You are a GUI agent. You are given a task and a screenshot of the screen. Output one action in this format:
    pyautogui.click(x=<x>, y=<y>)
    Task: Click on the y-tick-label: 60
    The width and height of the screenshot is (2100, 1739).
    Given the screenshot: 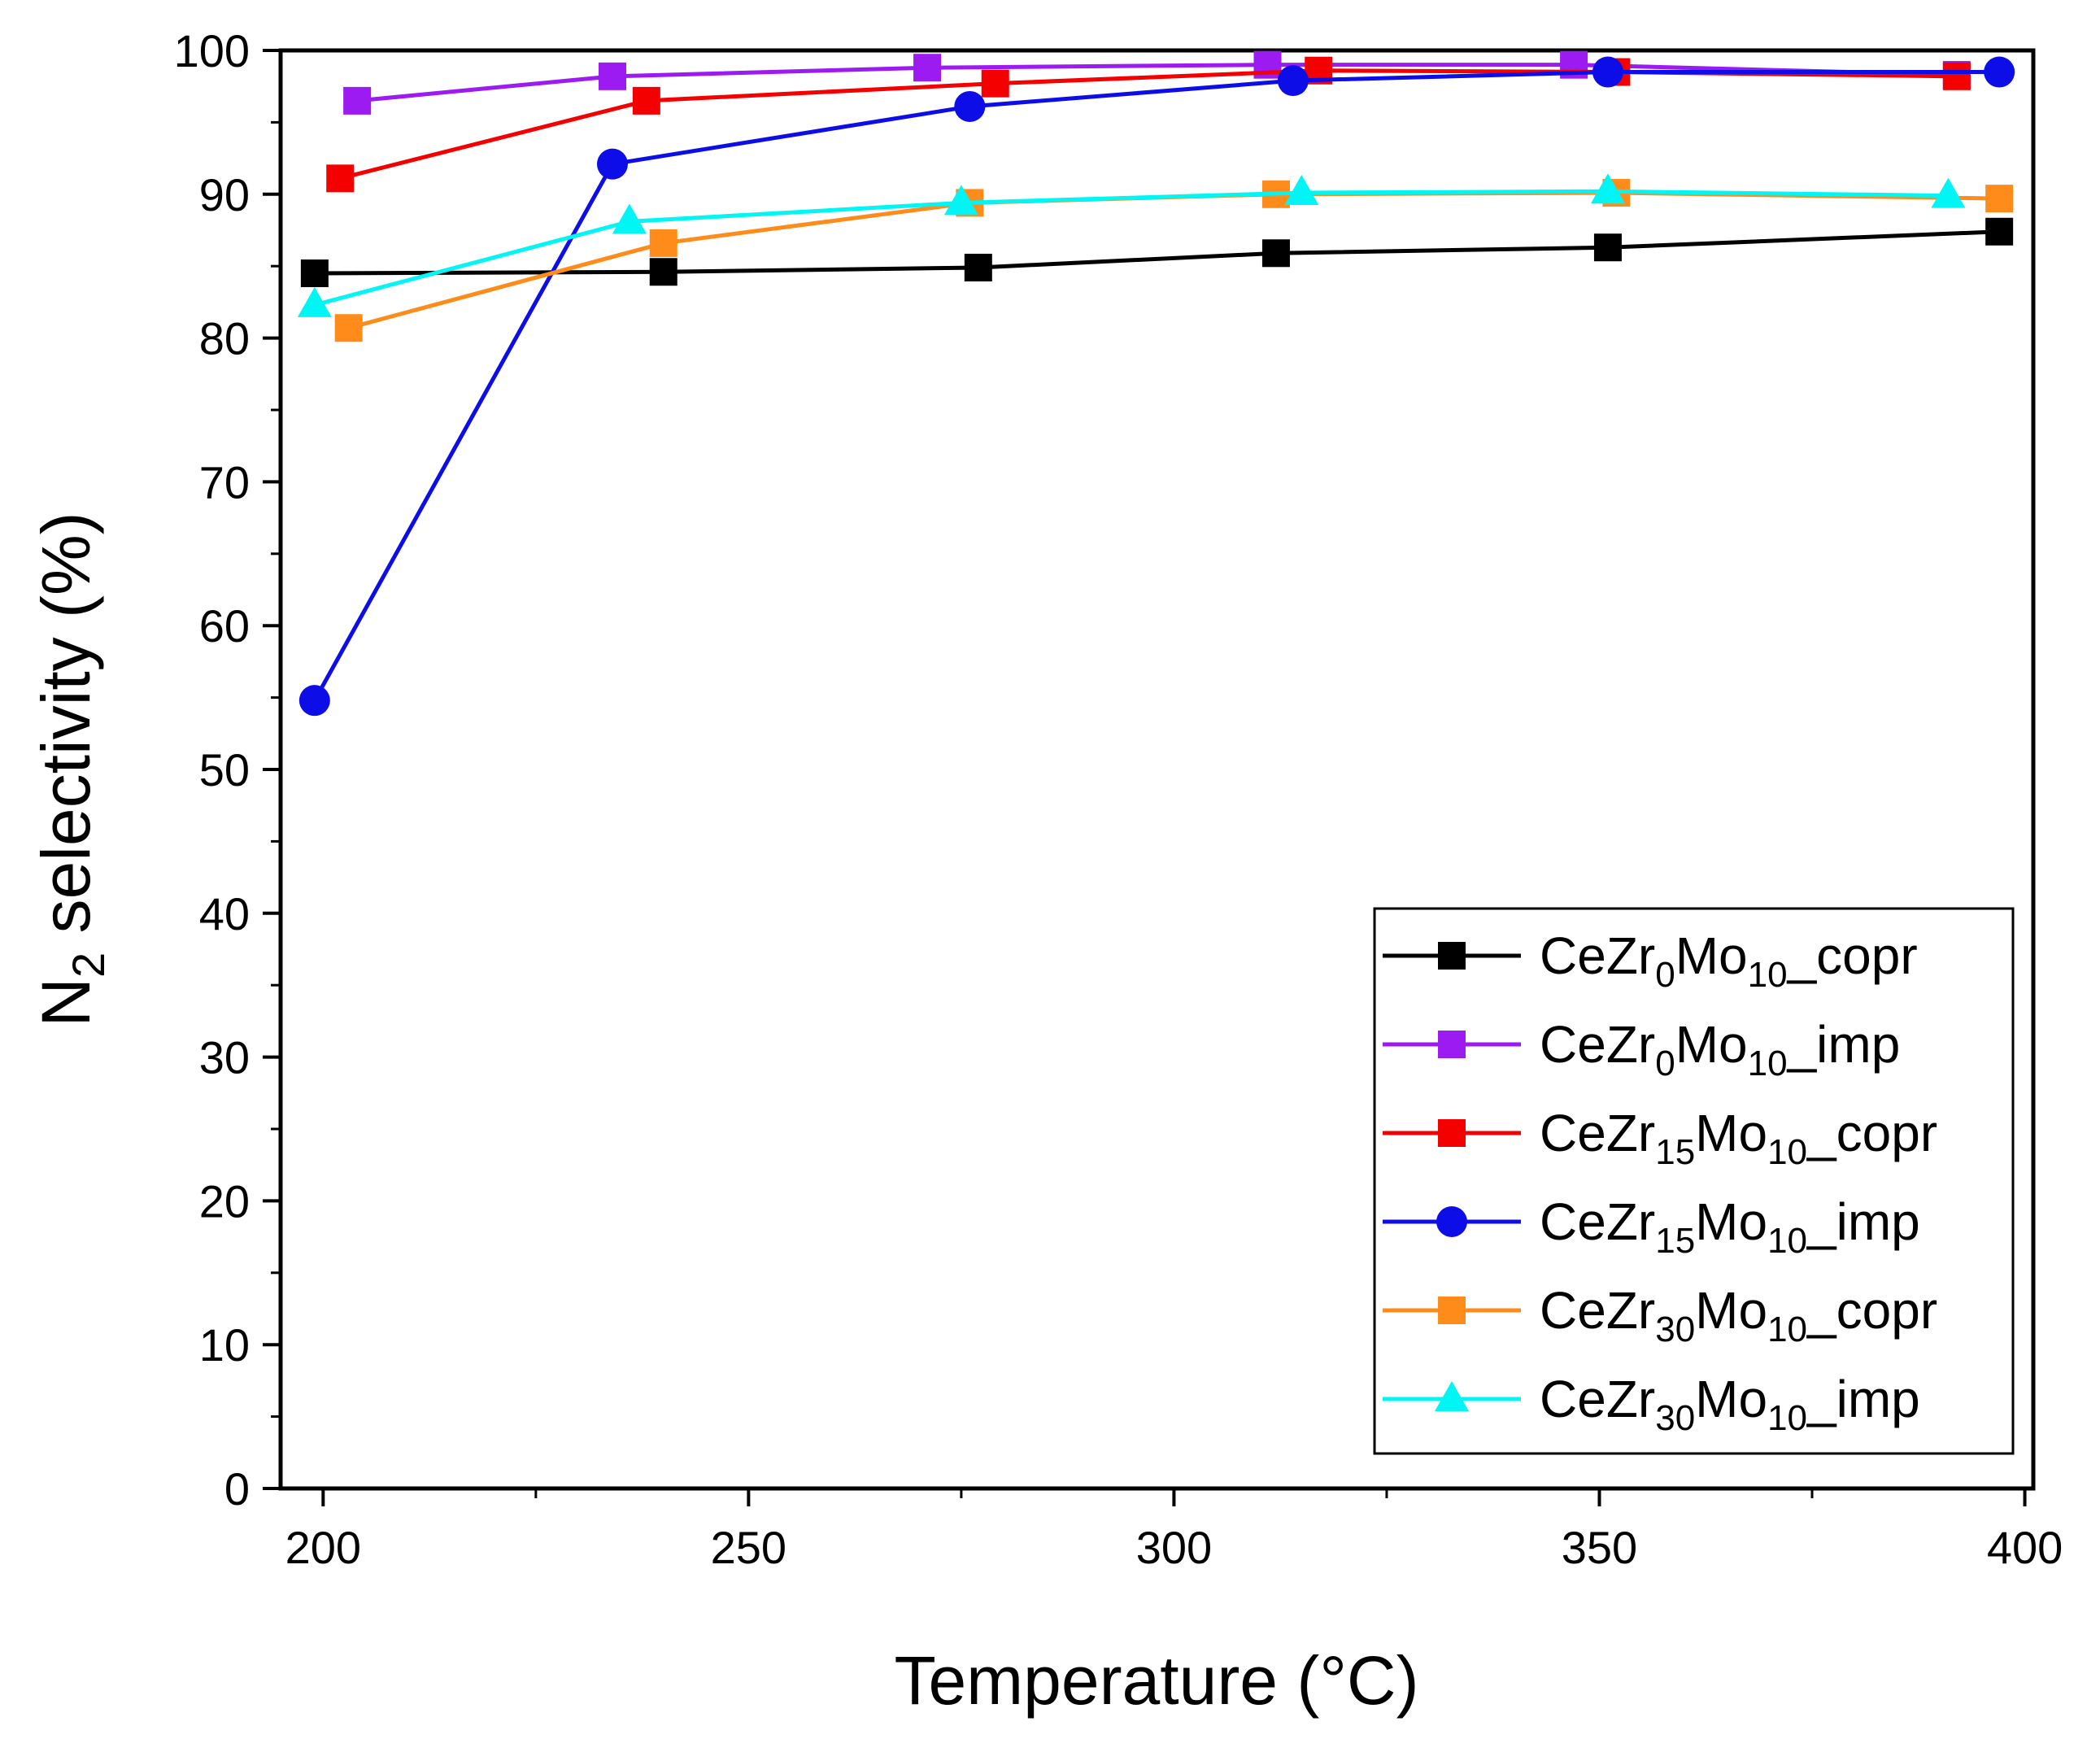 What is the action you would take?
    pyautogui.click(x=224, y=626)
    